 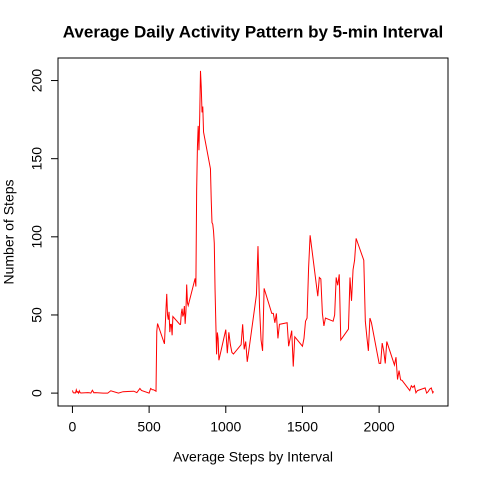 What do you see at coordinates (37, 393) in the screenshot?
I see `y-tick-label: 0` at bounding box center [37, 393].